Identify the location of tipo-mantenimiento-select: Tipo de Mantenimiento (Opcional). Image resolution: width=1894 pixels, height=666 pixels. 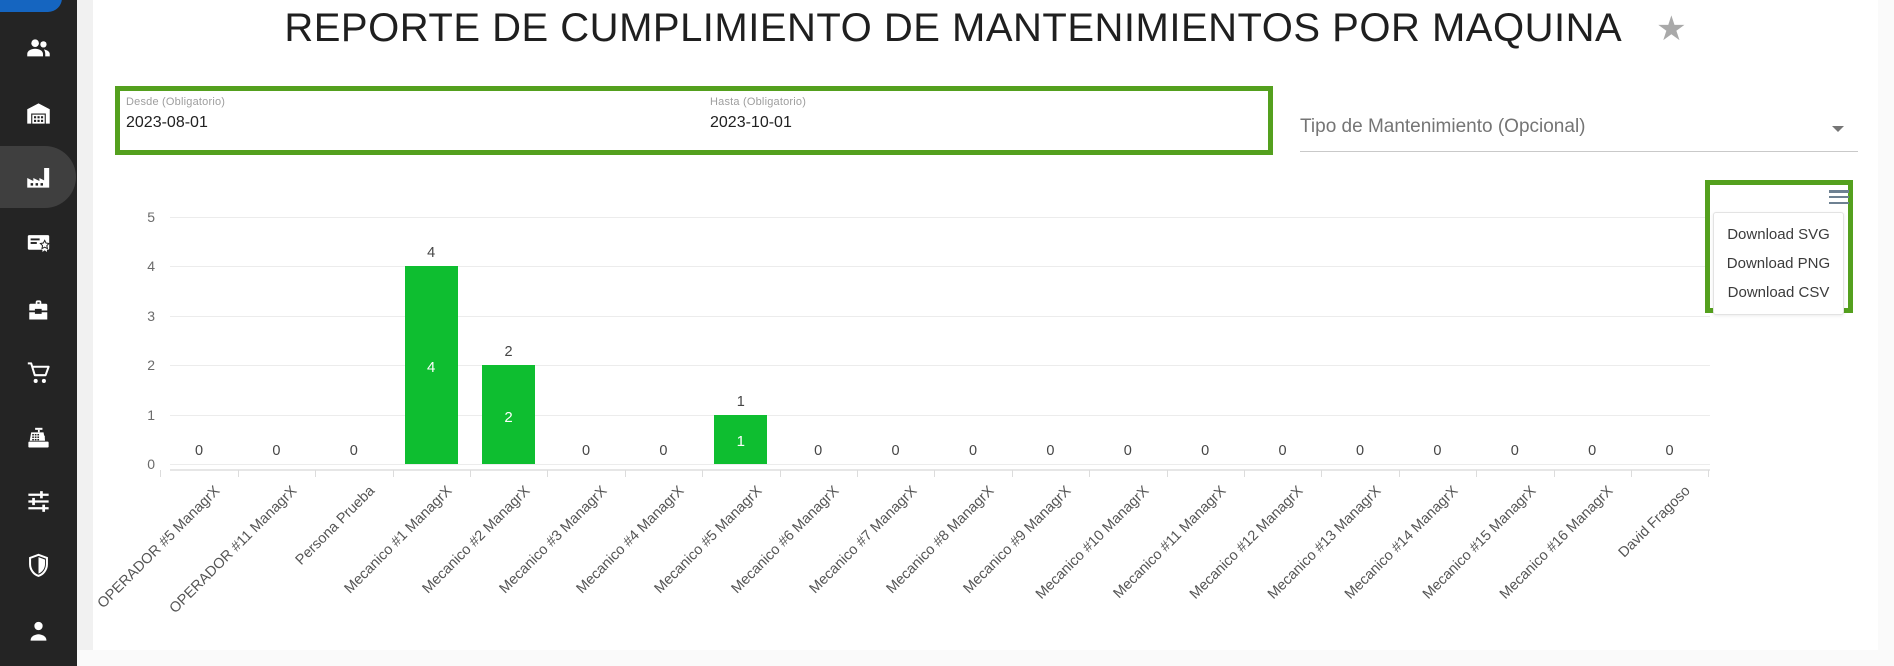
(1579, 130).